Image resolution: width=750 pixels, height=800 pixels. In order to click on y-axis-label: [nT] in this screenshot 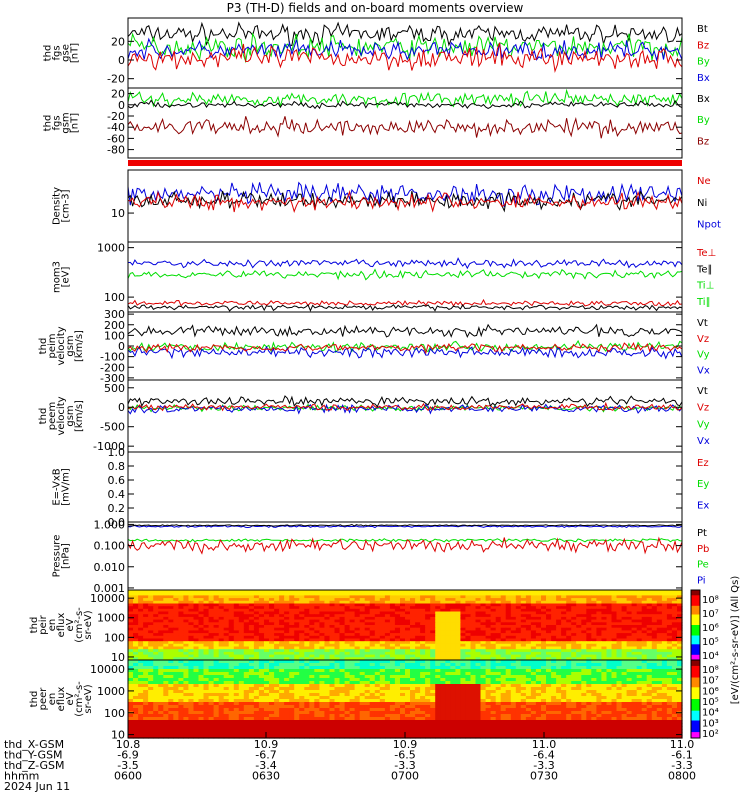, I will do `click(75, 53)`.